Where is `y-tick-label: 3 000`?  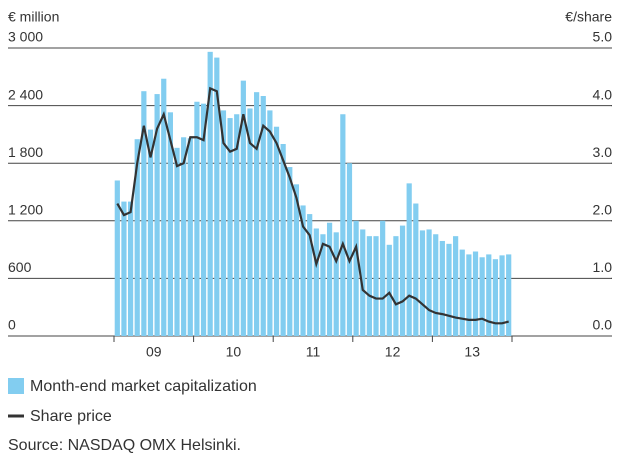
y-tick-label: 3 000 is located at coordinates (25, 37).